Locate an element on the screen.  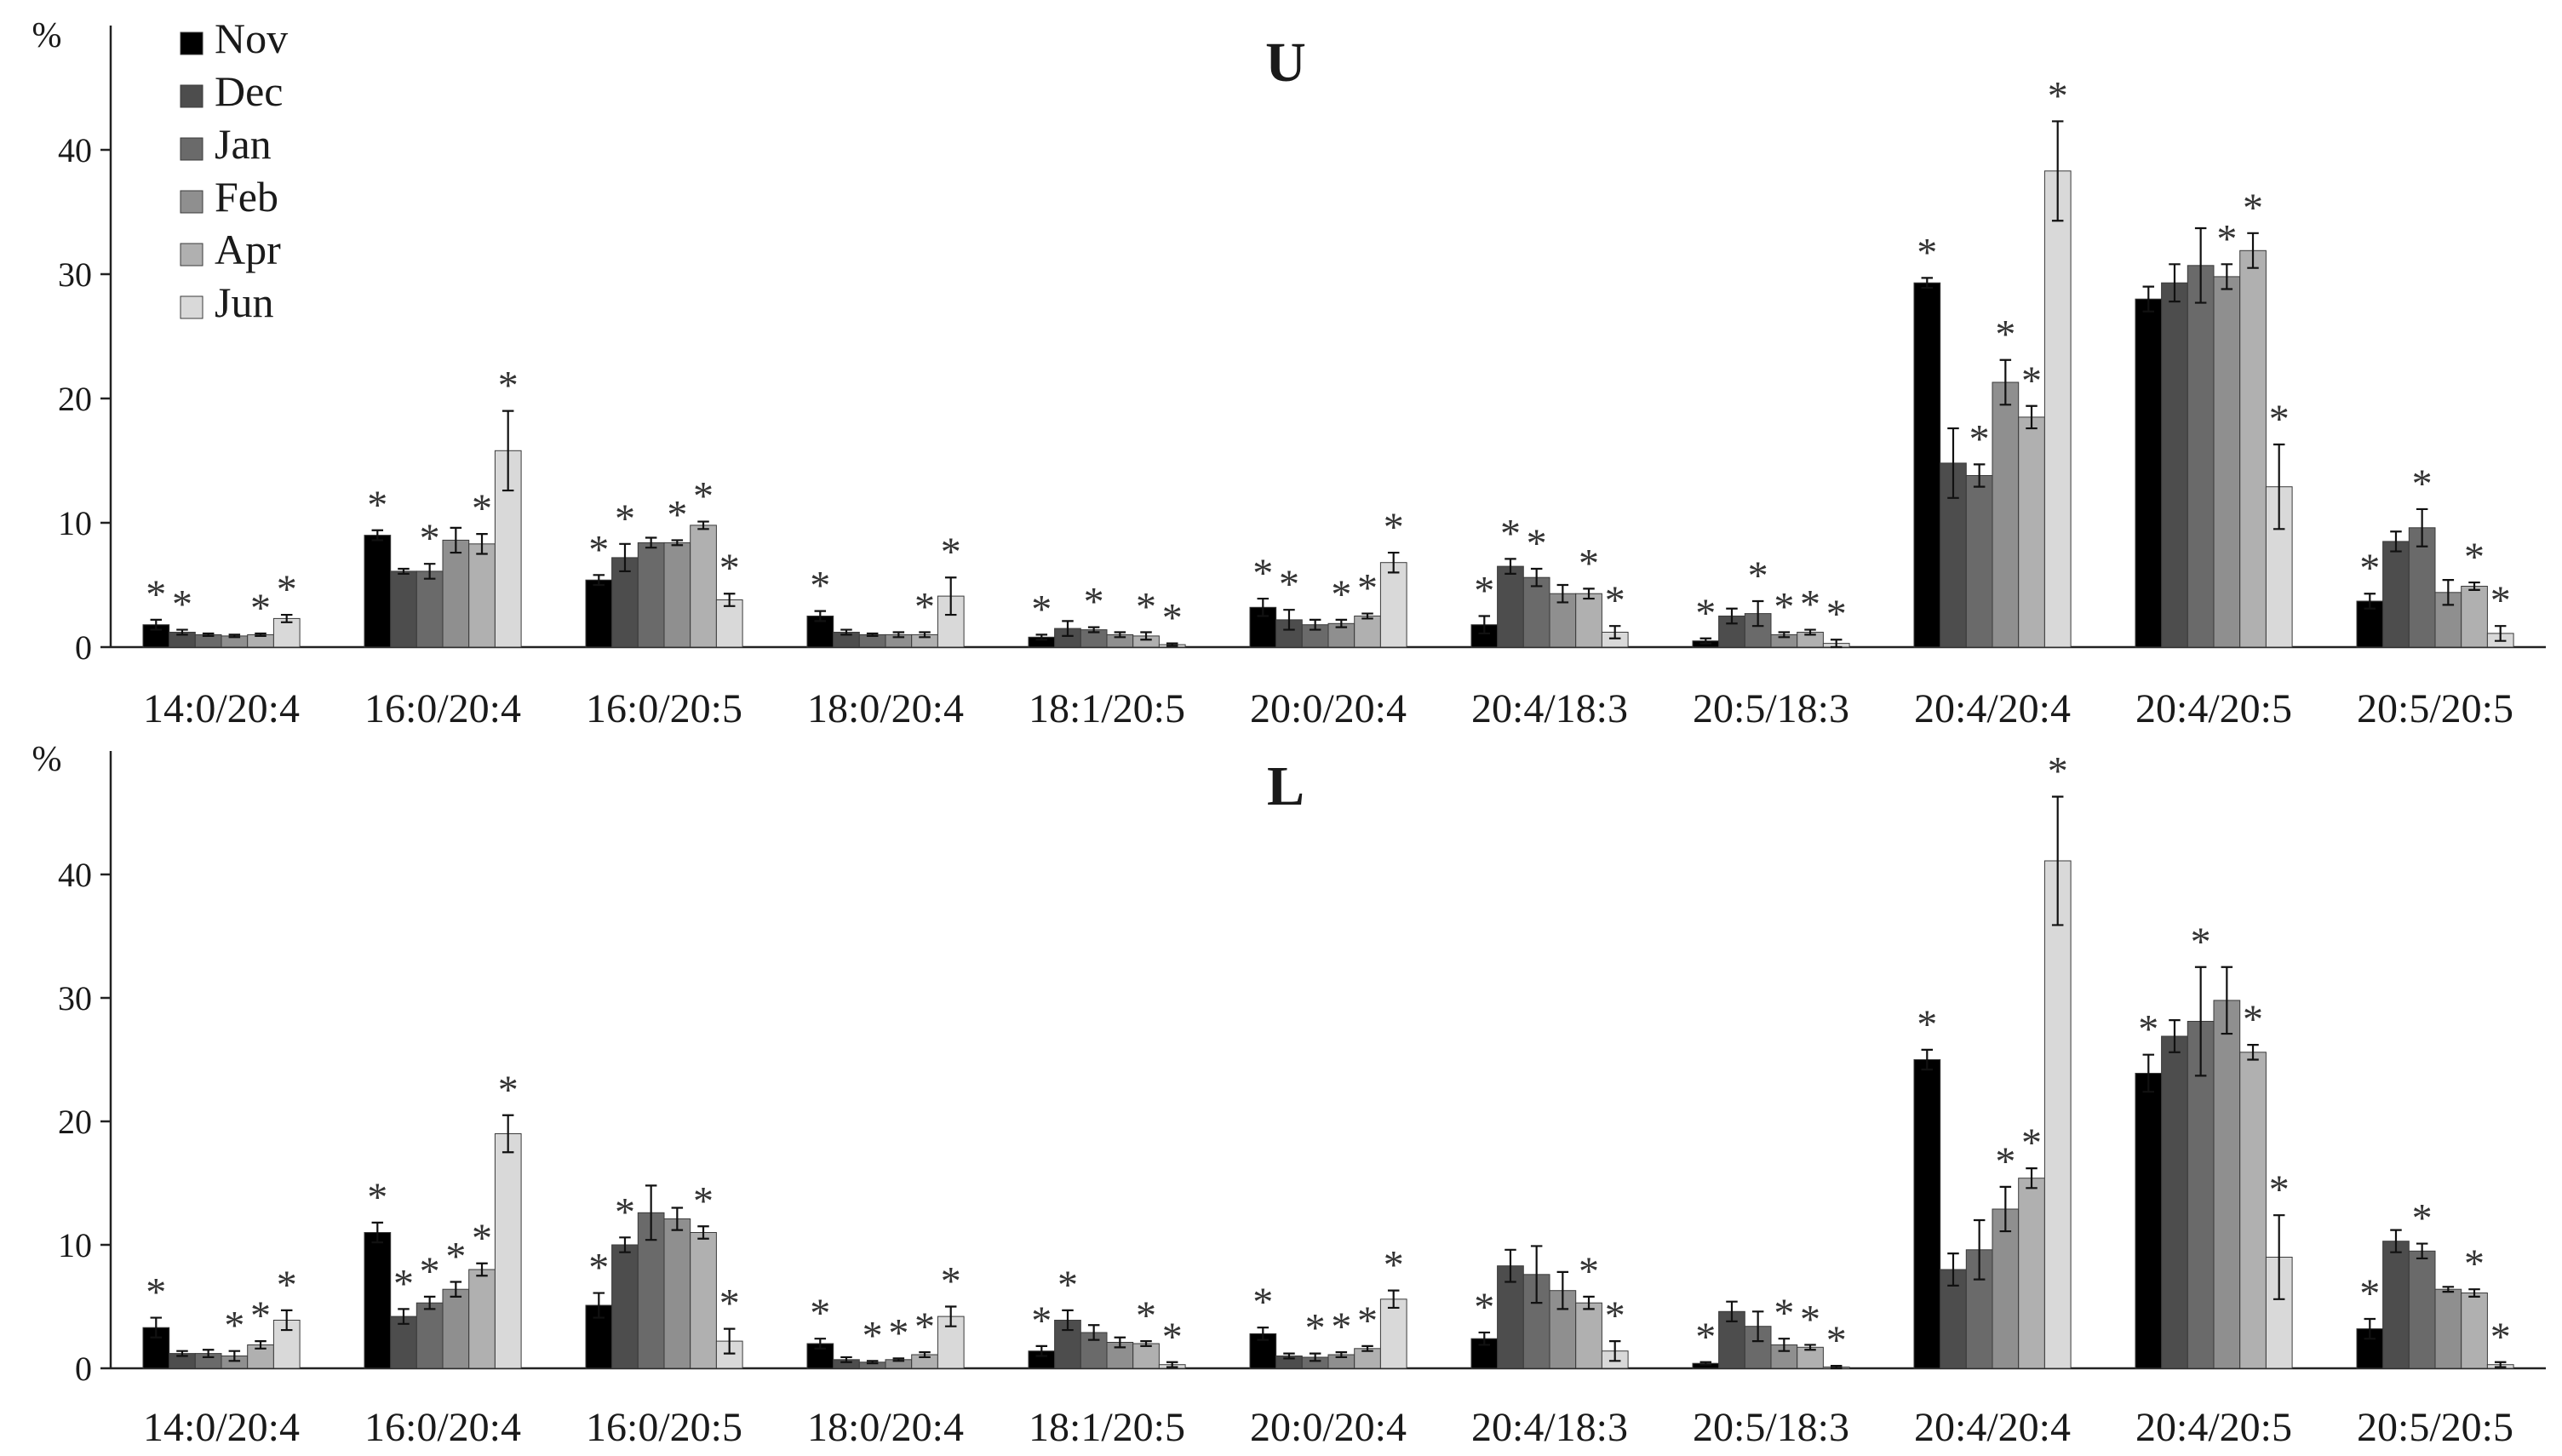
y-tick-label: 40 is located at coordinates (75, 875).